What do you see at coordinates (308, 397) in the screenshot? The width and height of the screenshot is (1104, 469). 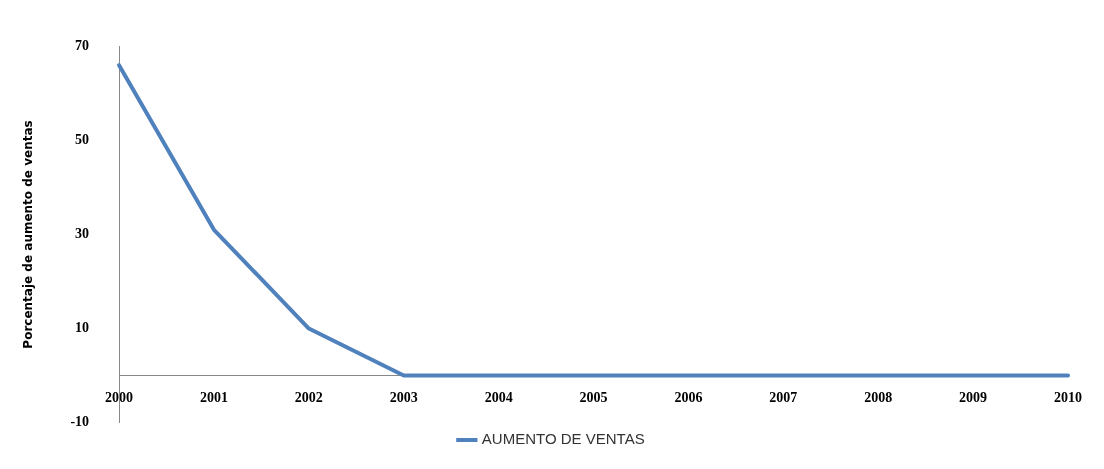 I see `x-tick-label: 2002` at bounding box center [308, 397].